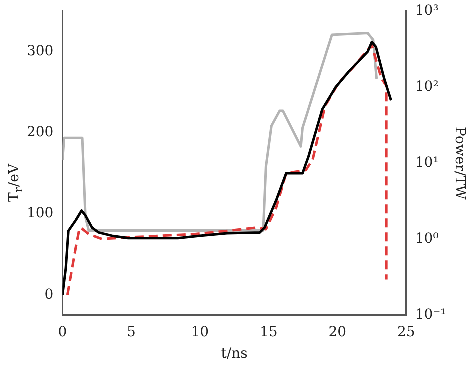 The image size is (474, 367). I want to click on y2-tick-label: 10¹, so click(427, 163).